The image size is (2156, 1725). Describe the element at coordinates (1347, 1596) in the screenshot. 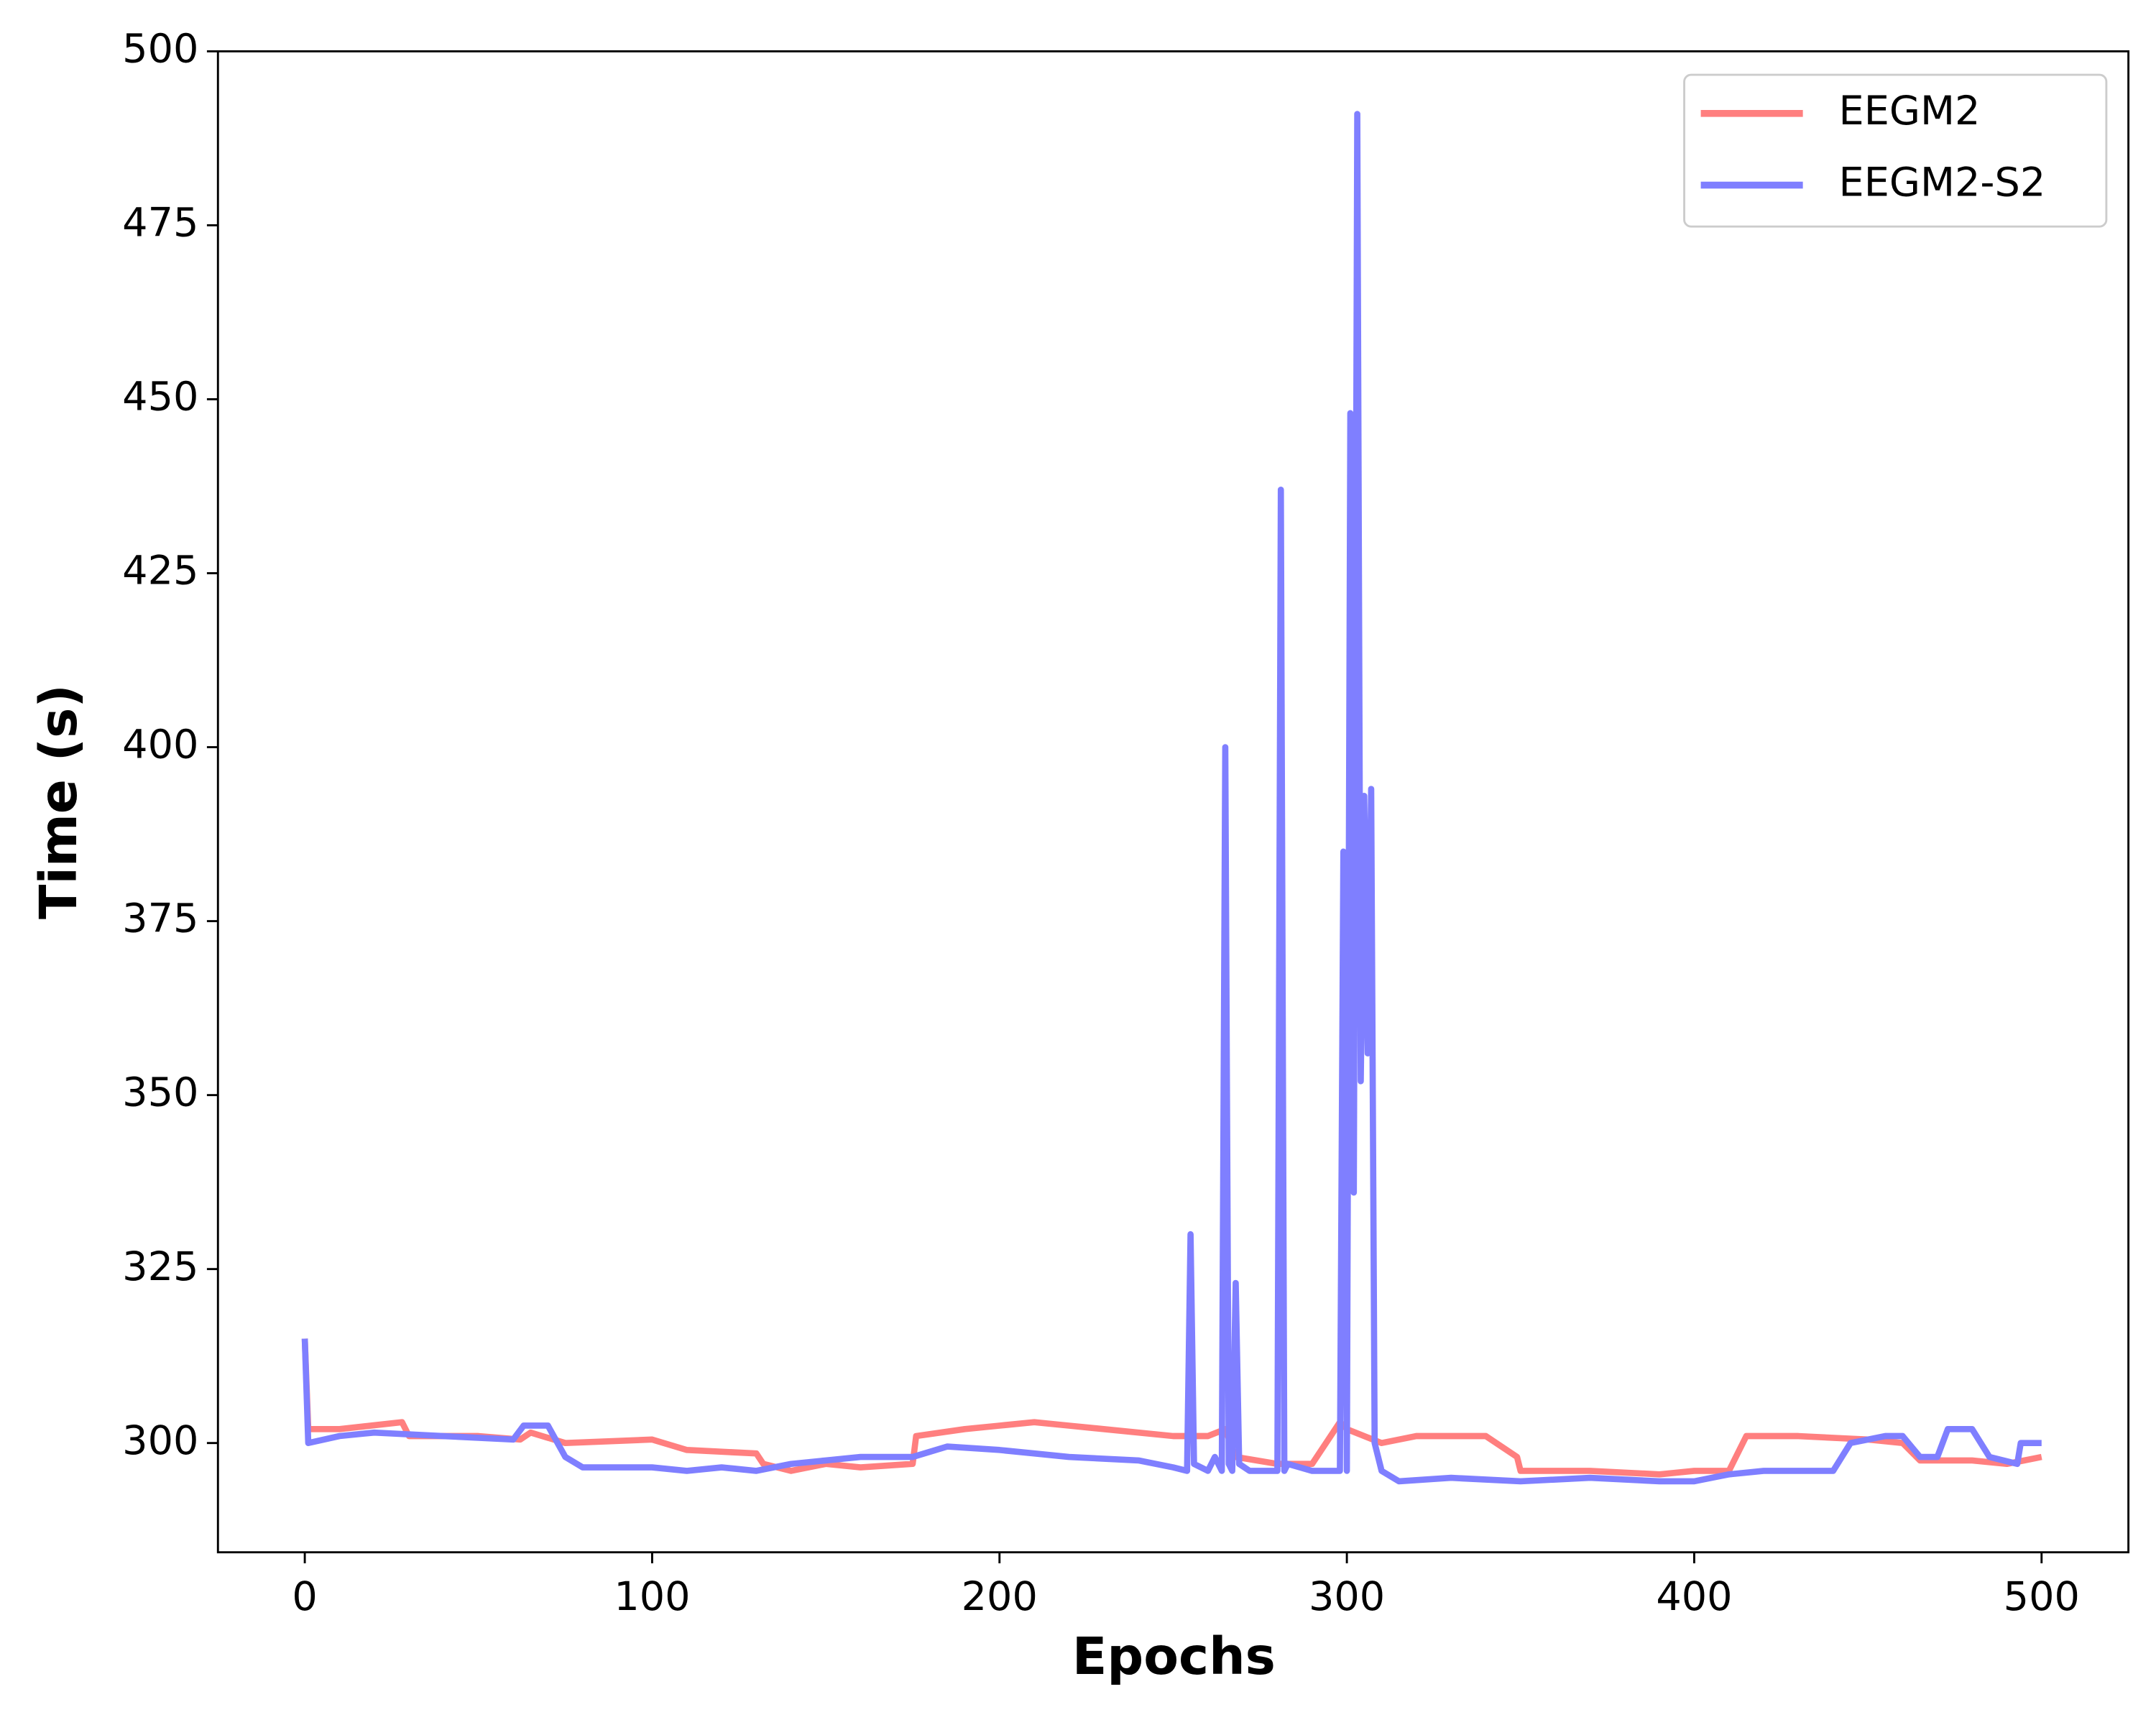

I see `x-tick-label: 300` at that location.